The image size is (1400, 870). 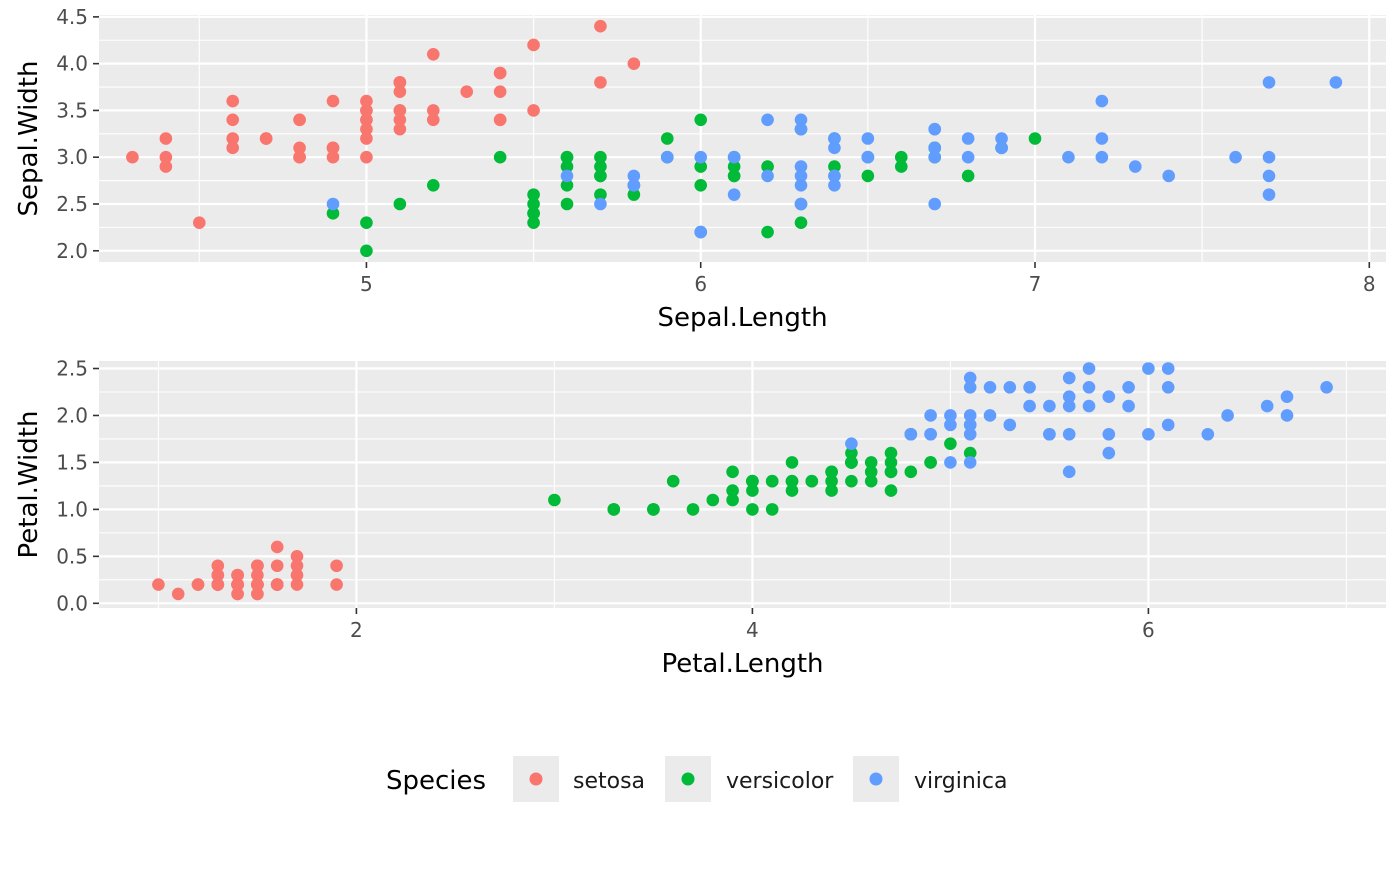 What do you see at coordinates (366, 284) in the screenshot?
I see `sepal-x-tick-label: 5` at bounding box center [366, 284].